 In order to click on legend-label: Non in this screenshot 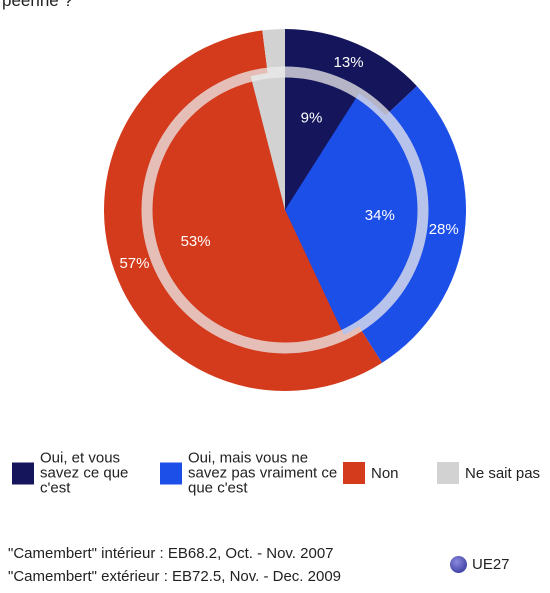, I will do `click(385, 473)`.